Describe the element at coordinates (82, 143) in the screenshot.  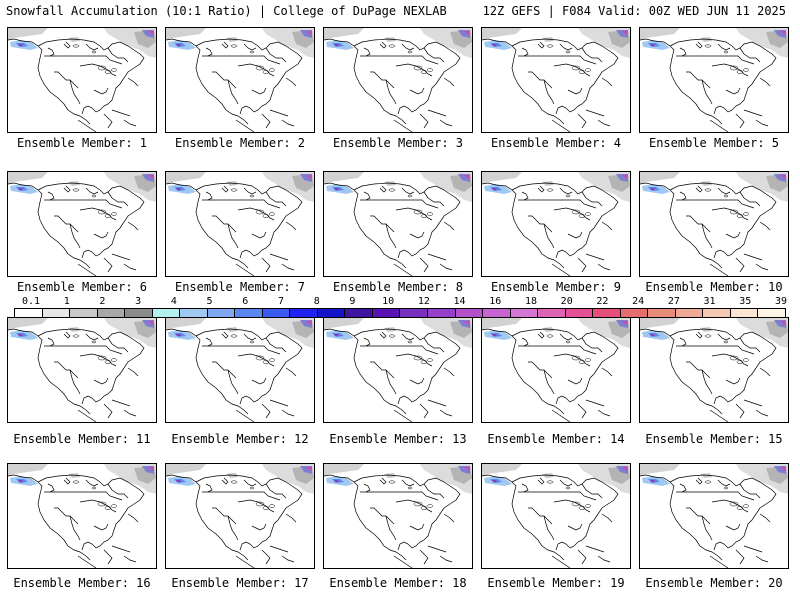
I see `ensemble-member-label: Ensemble Member: 1` at that location.